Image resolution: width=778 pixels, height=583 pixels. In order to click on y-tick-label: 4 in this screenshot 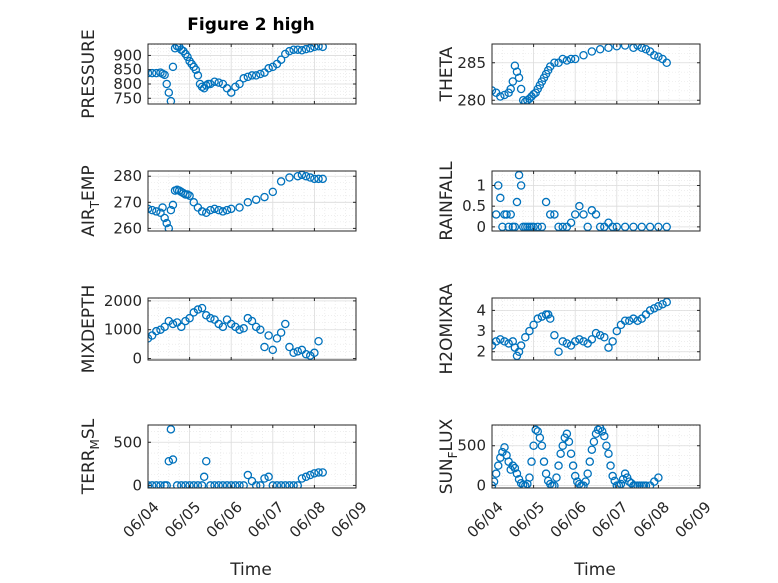, I will do `click(481, 310)`.